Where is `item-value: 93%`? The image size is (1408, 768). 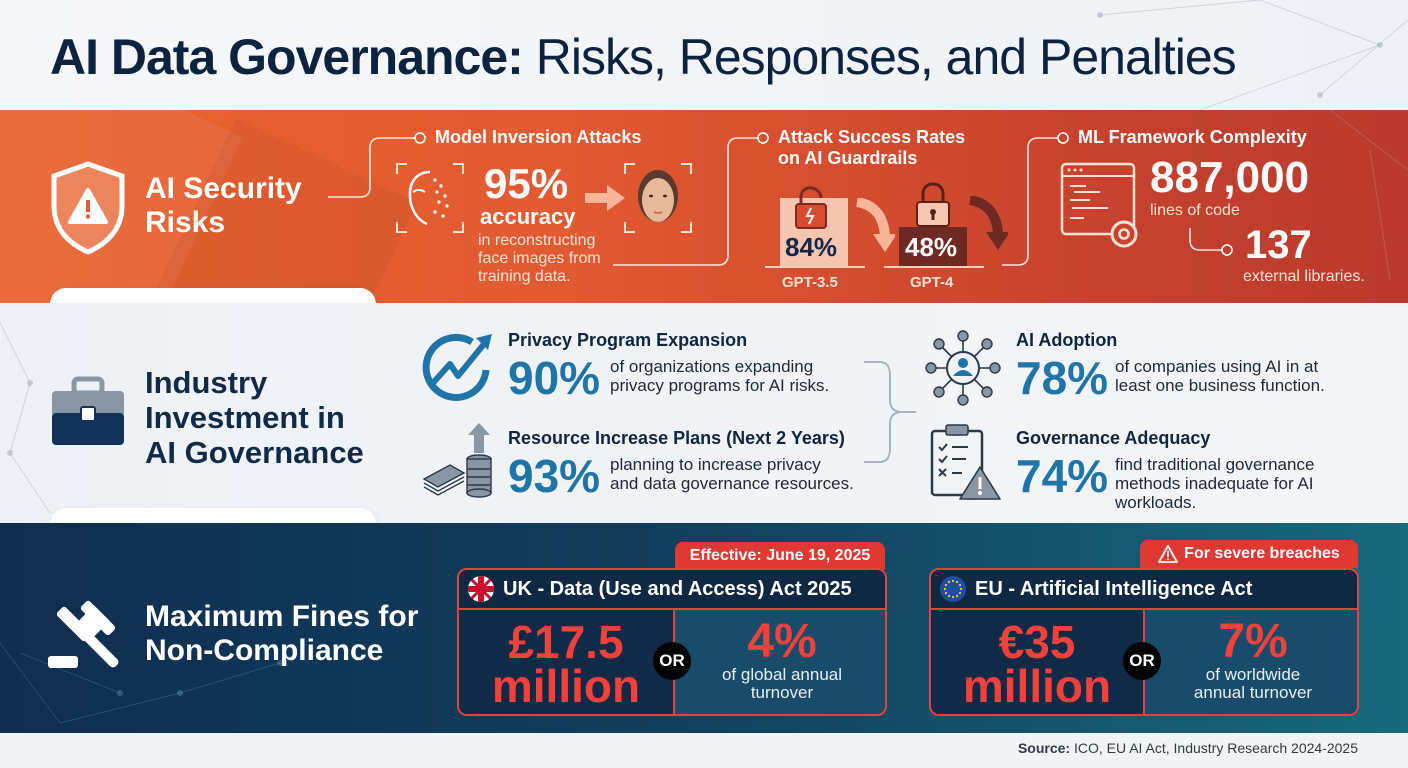 item-value: 93% is located at coordinates (554, 476).